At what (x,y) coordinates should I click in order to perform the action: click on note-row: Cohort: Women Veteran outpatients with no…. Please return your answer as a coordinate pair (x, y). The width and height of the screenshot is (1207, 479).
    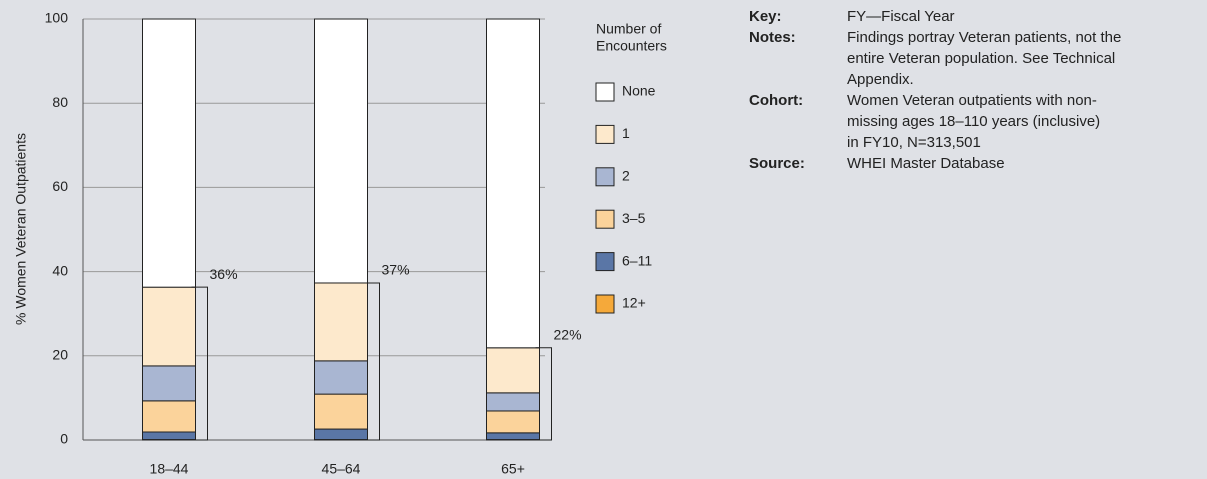
    Looking at the image, I should click on (976, 121).